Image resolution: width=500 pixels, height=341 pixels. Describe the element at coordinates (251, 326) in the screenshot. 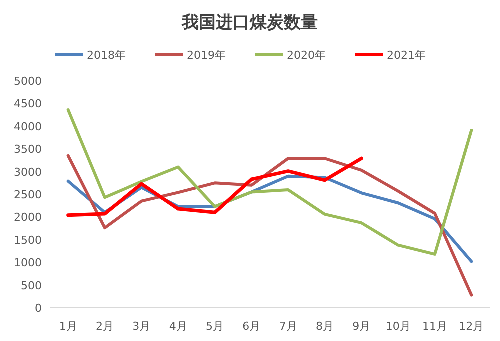

I see `x-tick-label: 6月` at that location.